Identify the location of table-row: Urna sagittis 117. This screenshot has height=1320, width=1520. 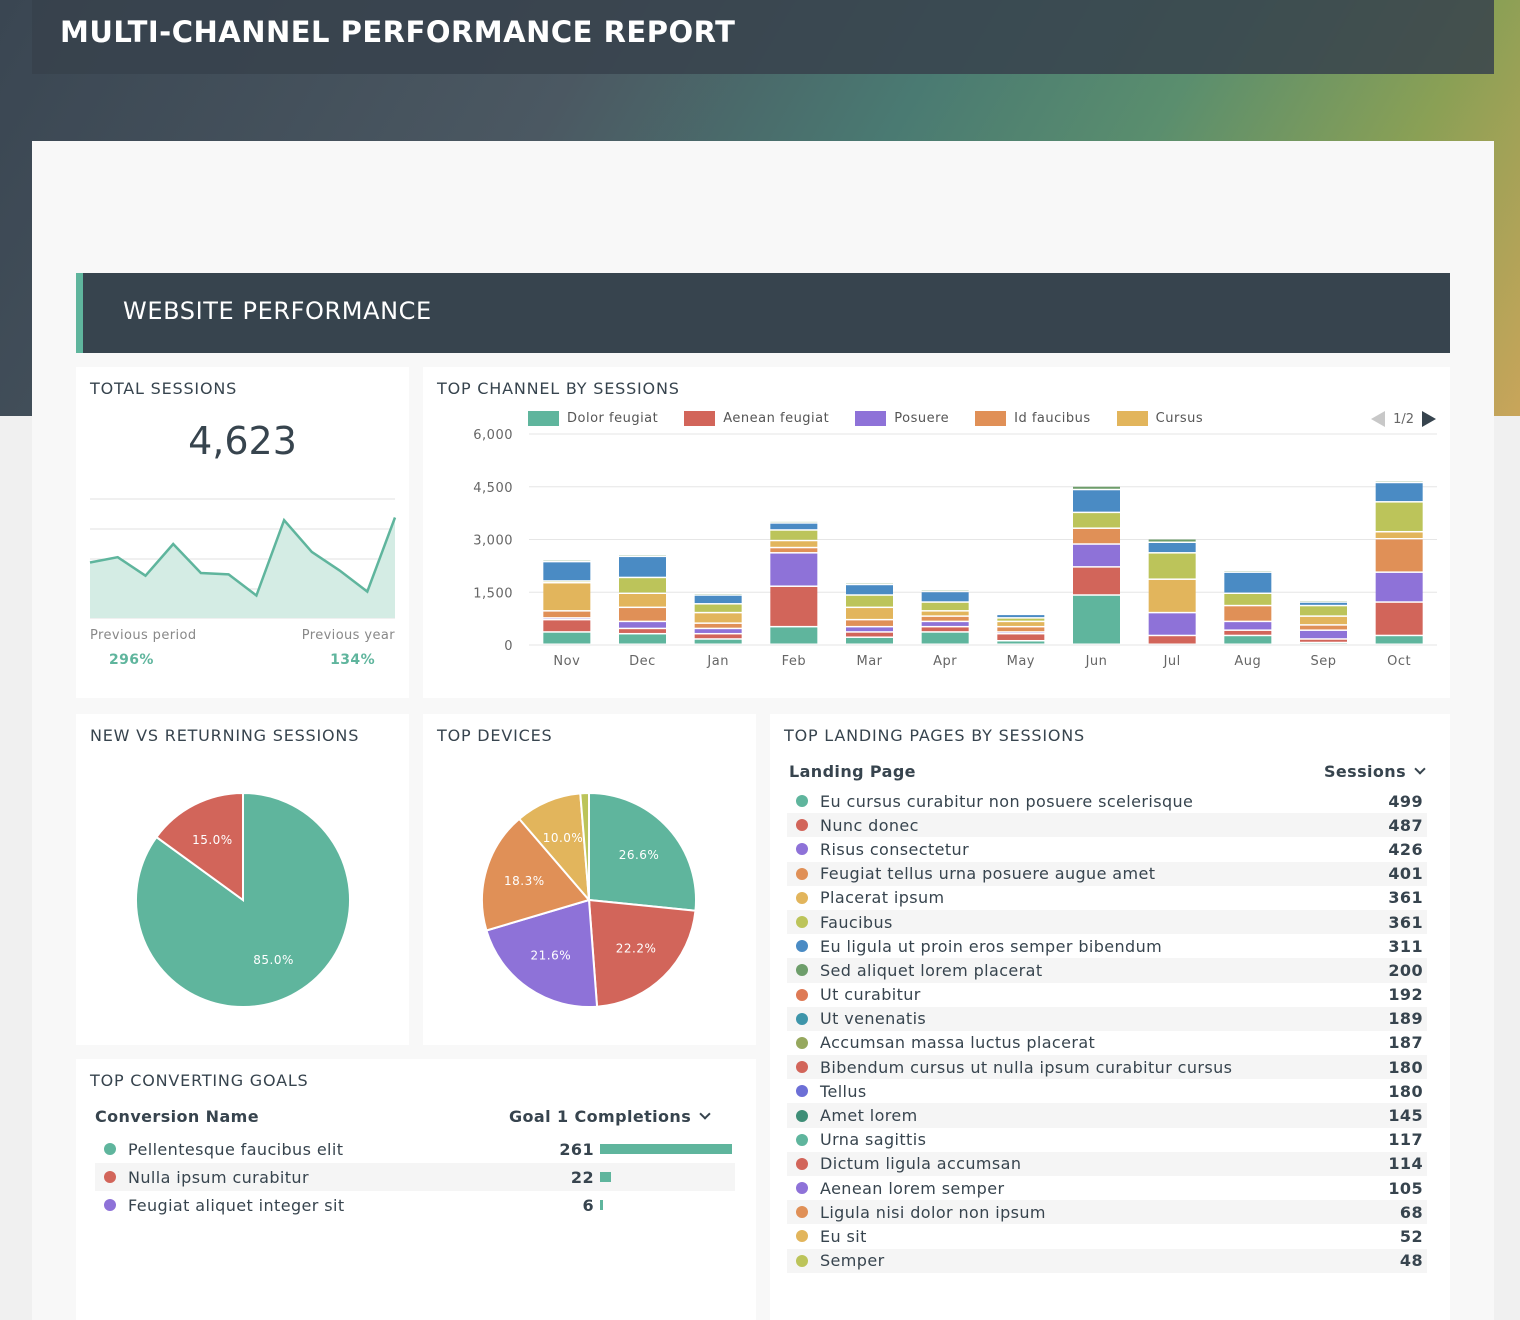
(1107, 1140).